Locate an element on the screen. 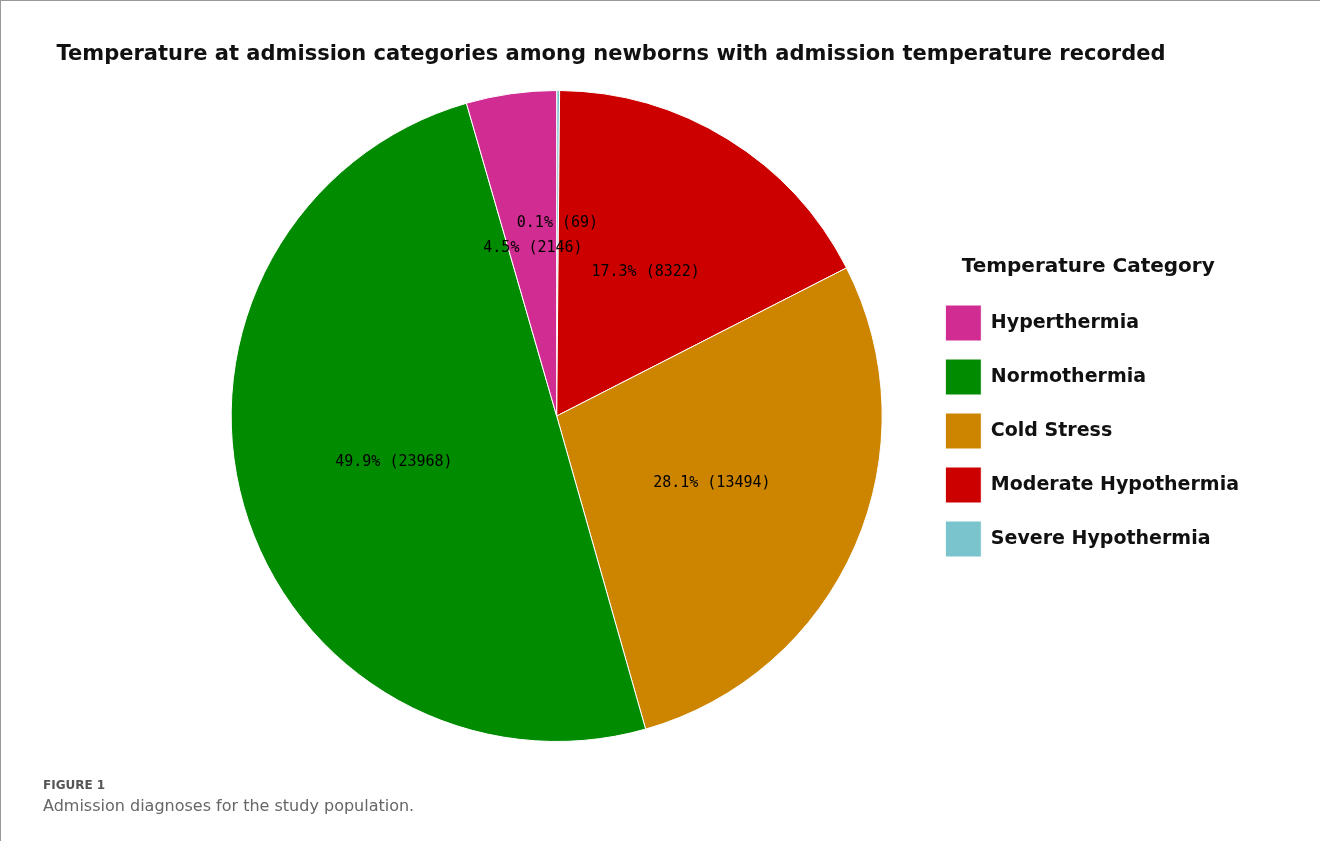  legend-label: Severe Hypothermia is located at coordinates (1100, 536).